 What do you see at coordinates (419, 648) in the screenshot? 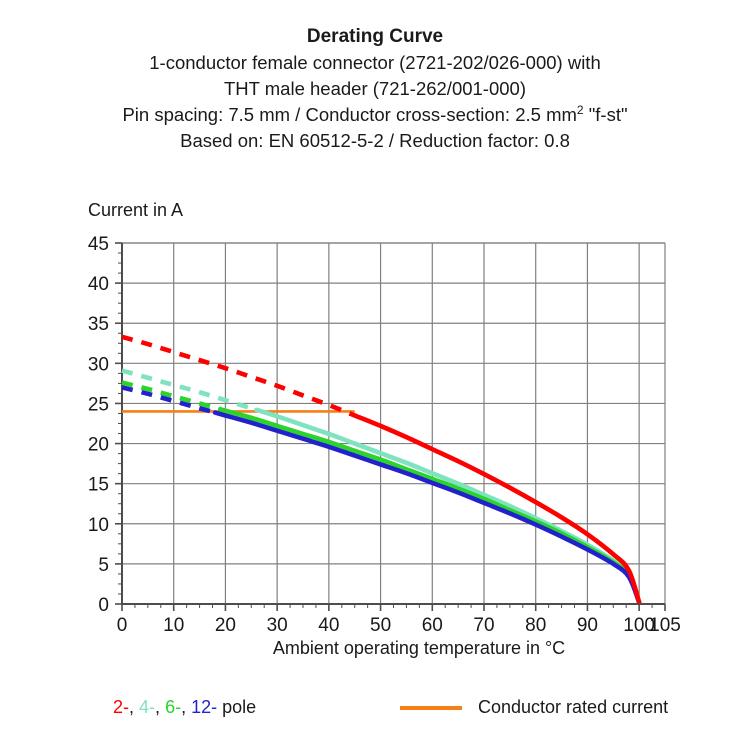
I see `x-axis-title: Ambient operating temperature in °C` at bounding box center [419, 648].